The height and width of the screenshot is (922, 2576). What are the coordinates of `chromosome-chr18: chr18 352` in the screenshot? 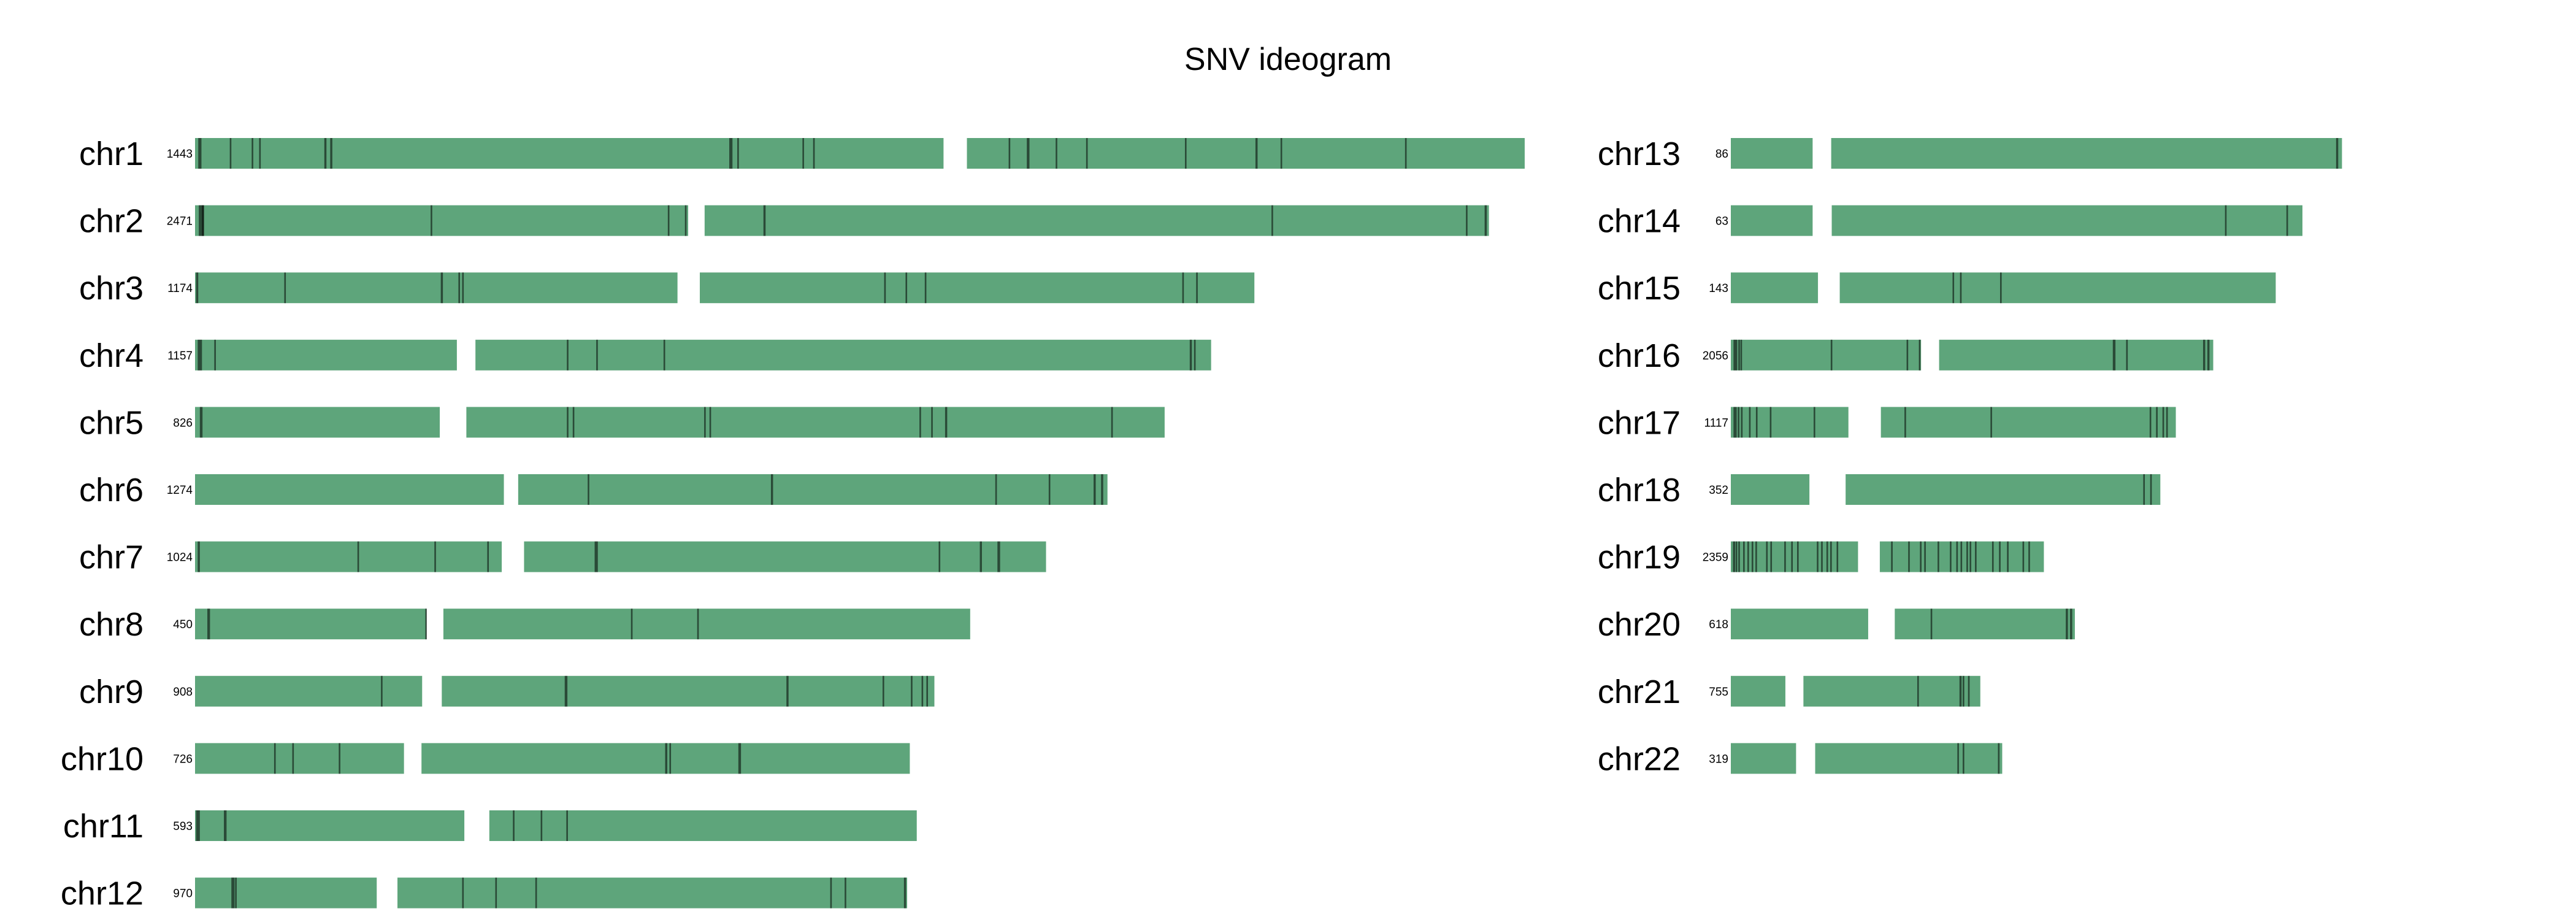 It's located at (1879, 490).